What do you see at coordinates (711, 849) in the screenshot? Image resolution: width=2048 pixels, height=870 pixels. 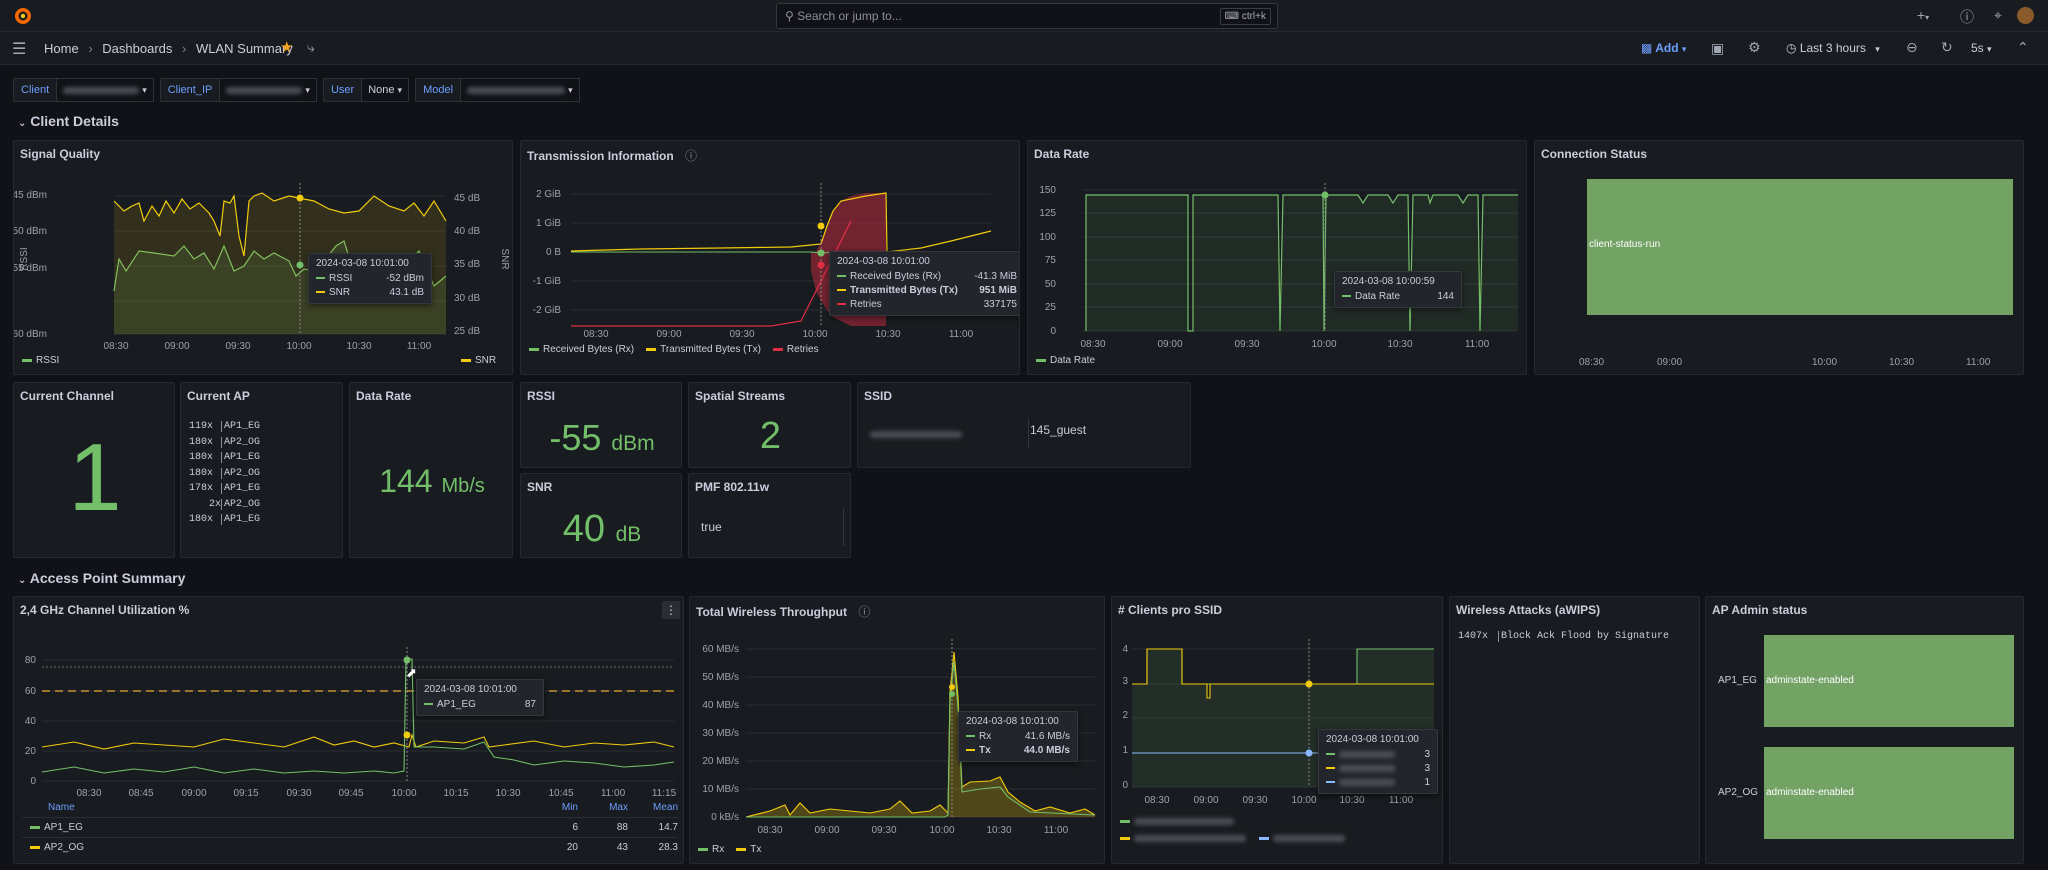 I see `legend-item-rx: Rx` at bounding box center [711, 849].